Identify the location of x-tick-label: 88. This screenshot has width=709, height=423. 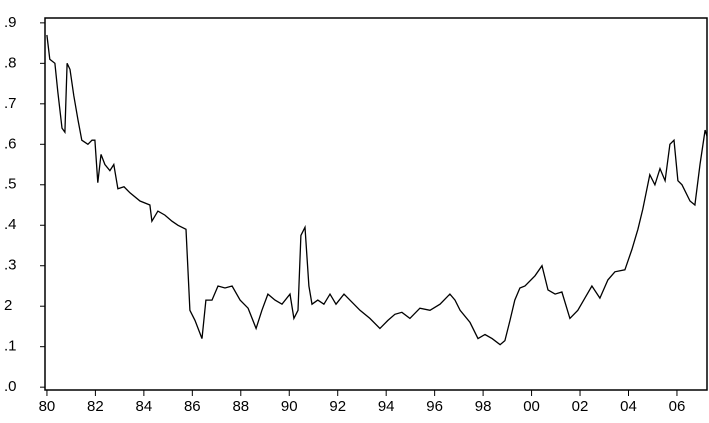
(240, 406).